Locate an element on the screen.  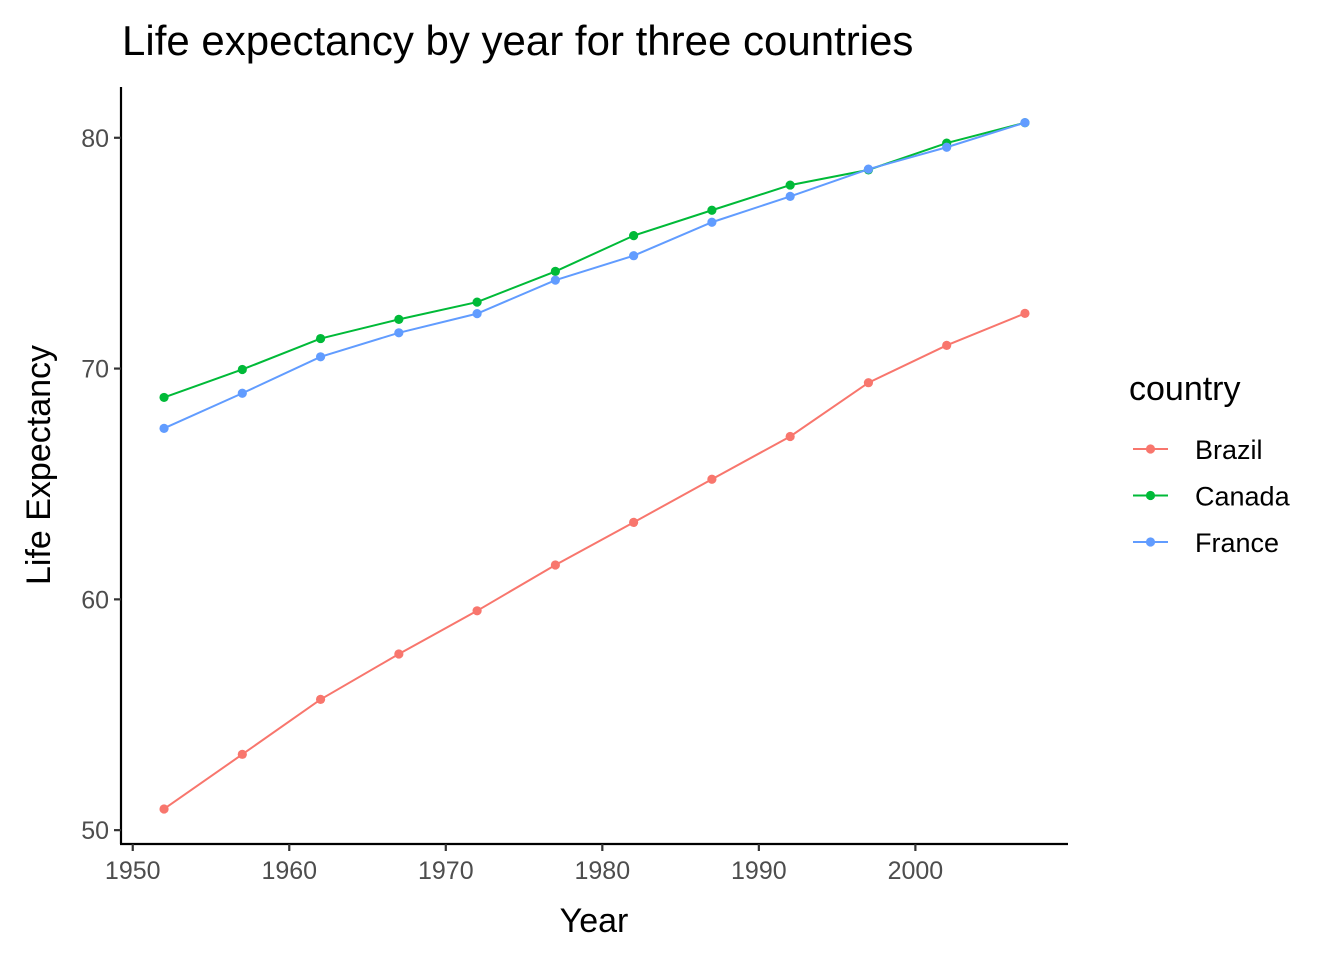
data-point-france-1997 is located at coordinates (868, 169).